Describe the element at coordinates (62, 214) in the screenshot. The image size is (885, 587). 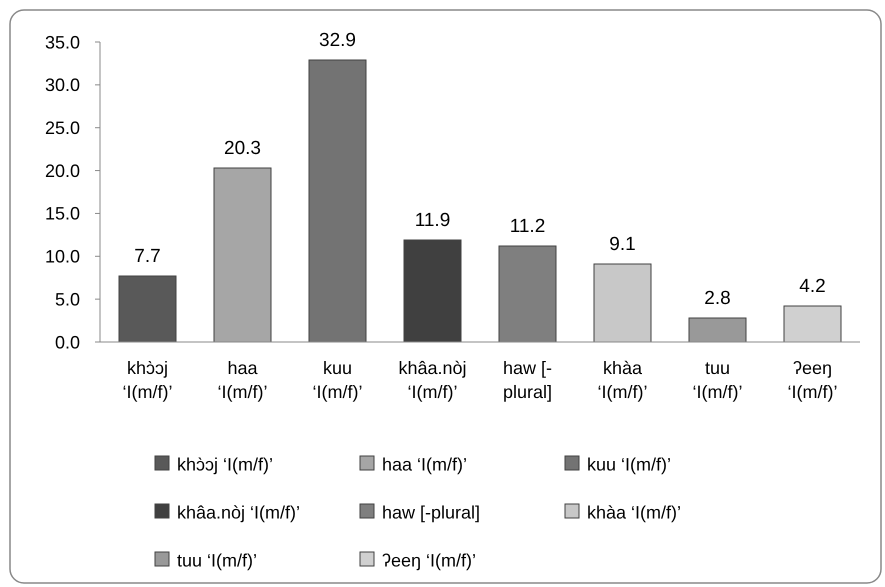
I see `y-tick-label: 15.0` at that location.